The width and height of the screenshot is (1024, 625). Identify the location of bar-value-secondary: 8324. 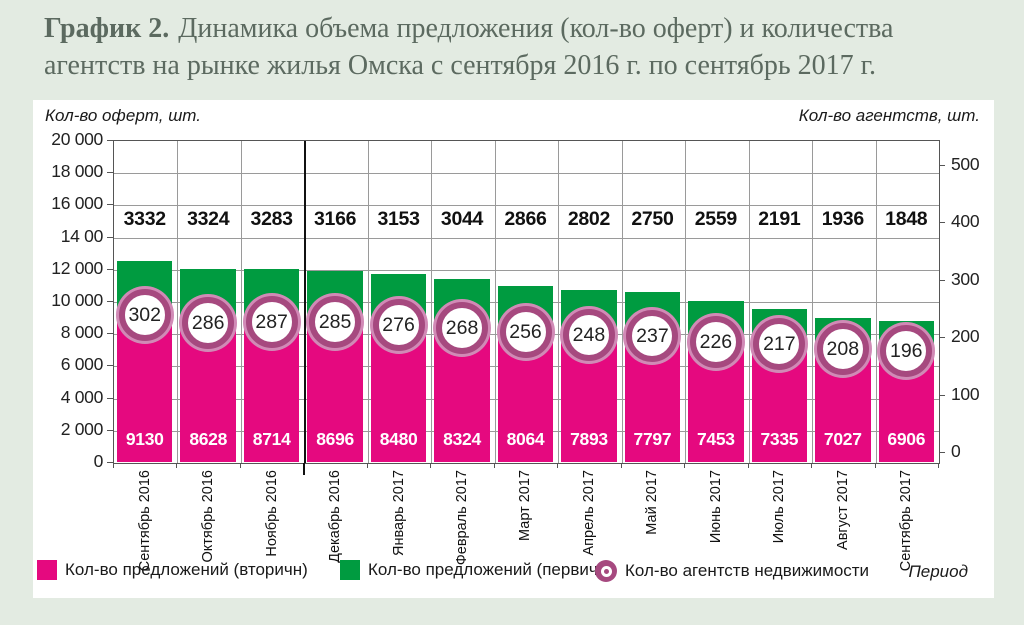
(462, 439).